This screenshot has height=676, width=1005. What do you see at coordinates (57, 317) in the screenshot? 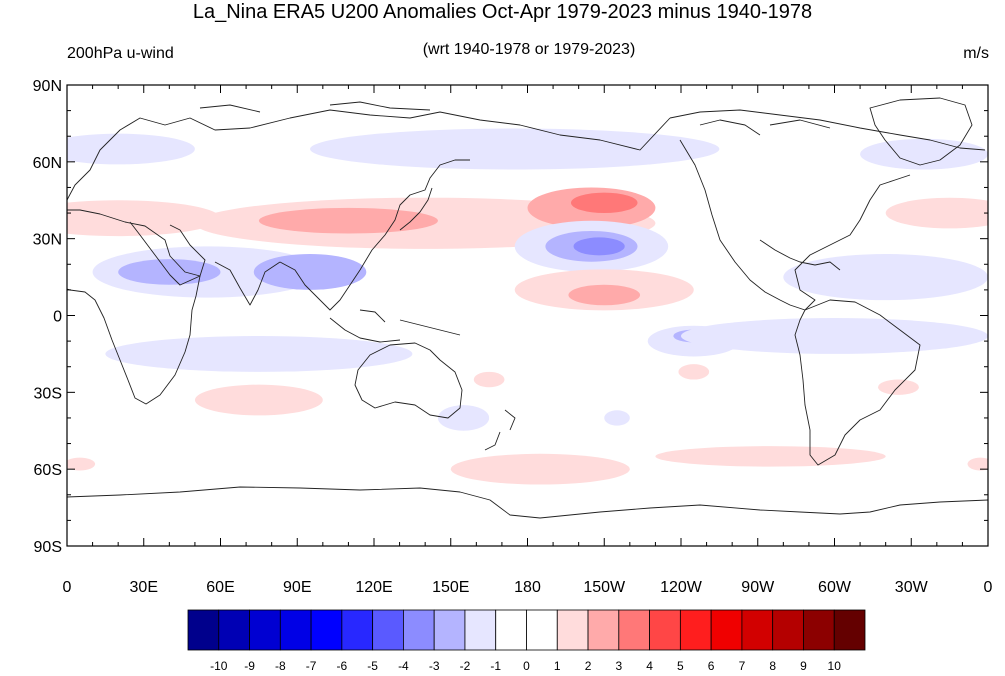
I see `lat-tick-label-3: 0` at bounding box center [57, 317].